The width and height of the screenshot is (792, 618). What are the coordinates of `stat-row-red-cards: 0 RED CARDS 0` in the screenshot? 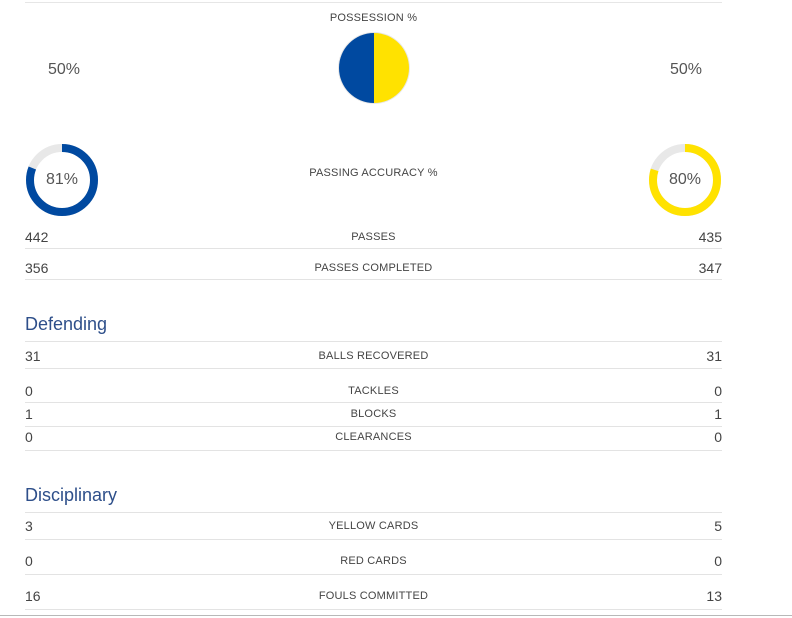 It's located at (373, 561).